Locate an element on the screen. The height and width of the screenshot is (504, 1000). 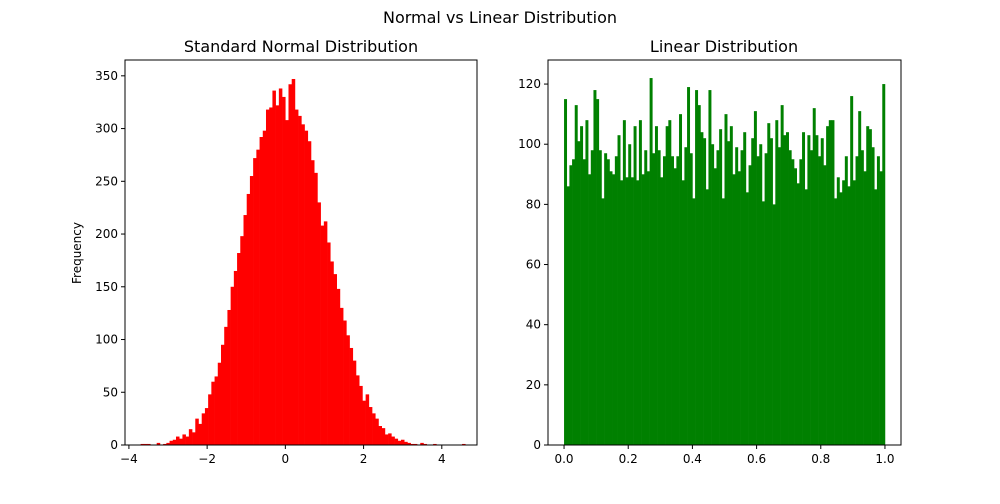
linear-x-tick-label: 0.0 is located at coordinates (563, 459).